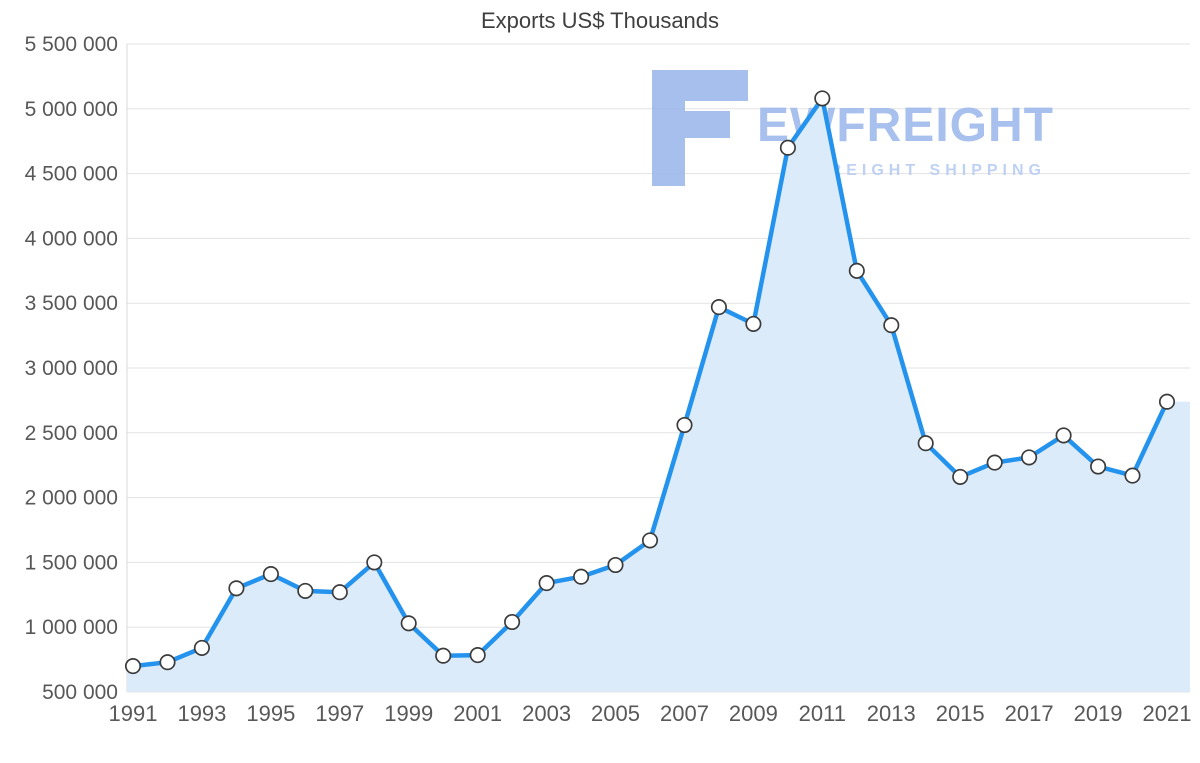 This screenshot has height=763, width=1200. Describe the element at coordinates (71, 562) in the screenshot. I see `y-tick-label: 1 500 000` at that location.